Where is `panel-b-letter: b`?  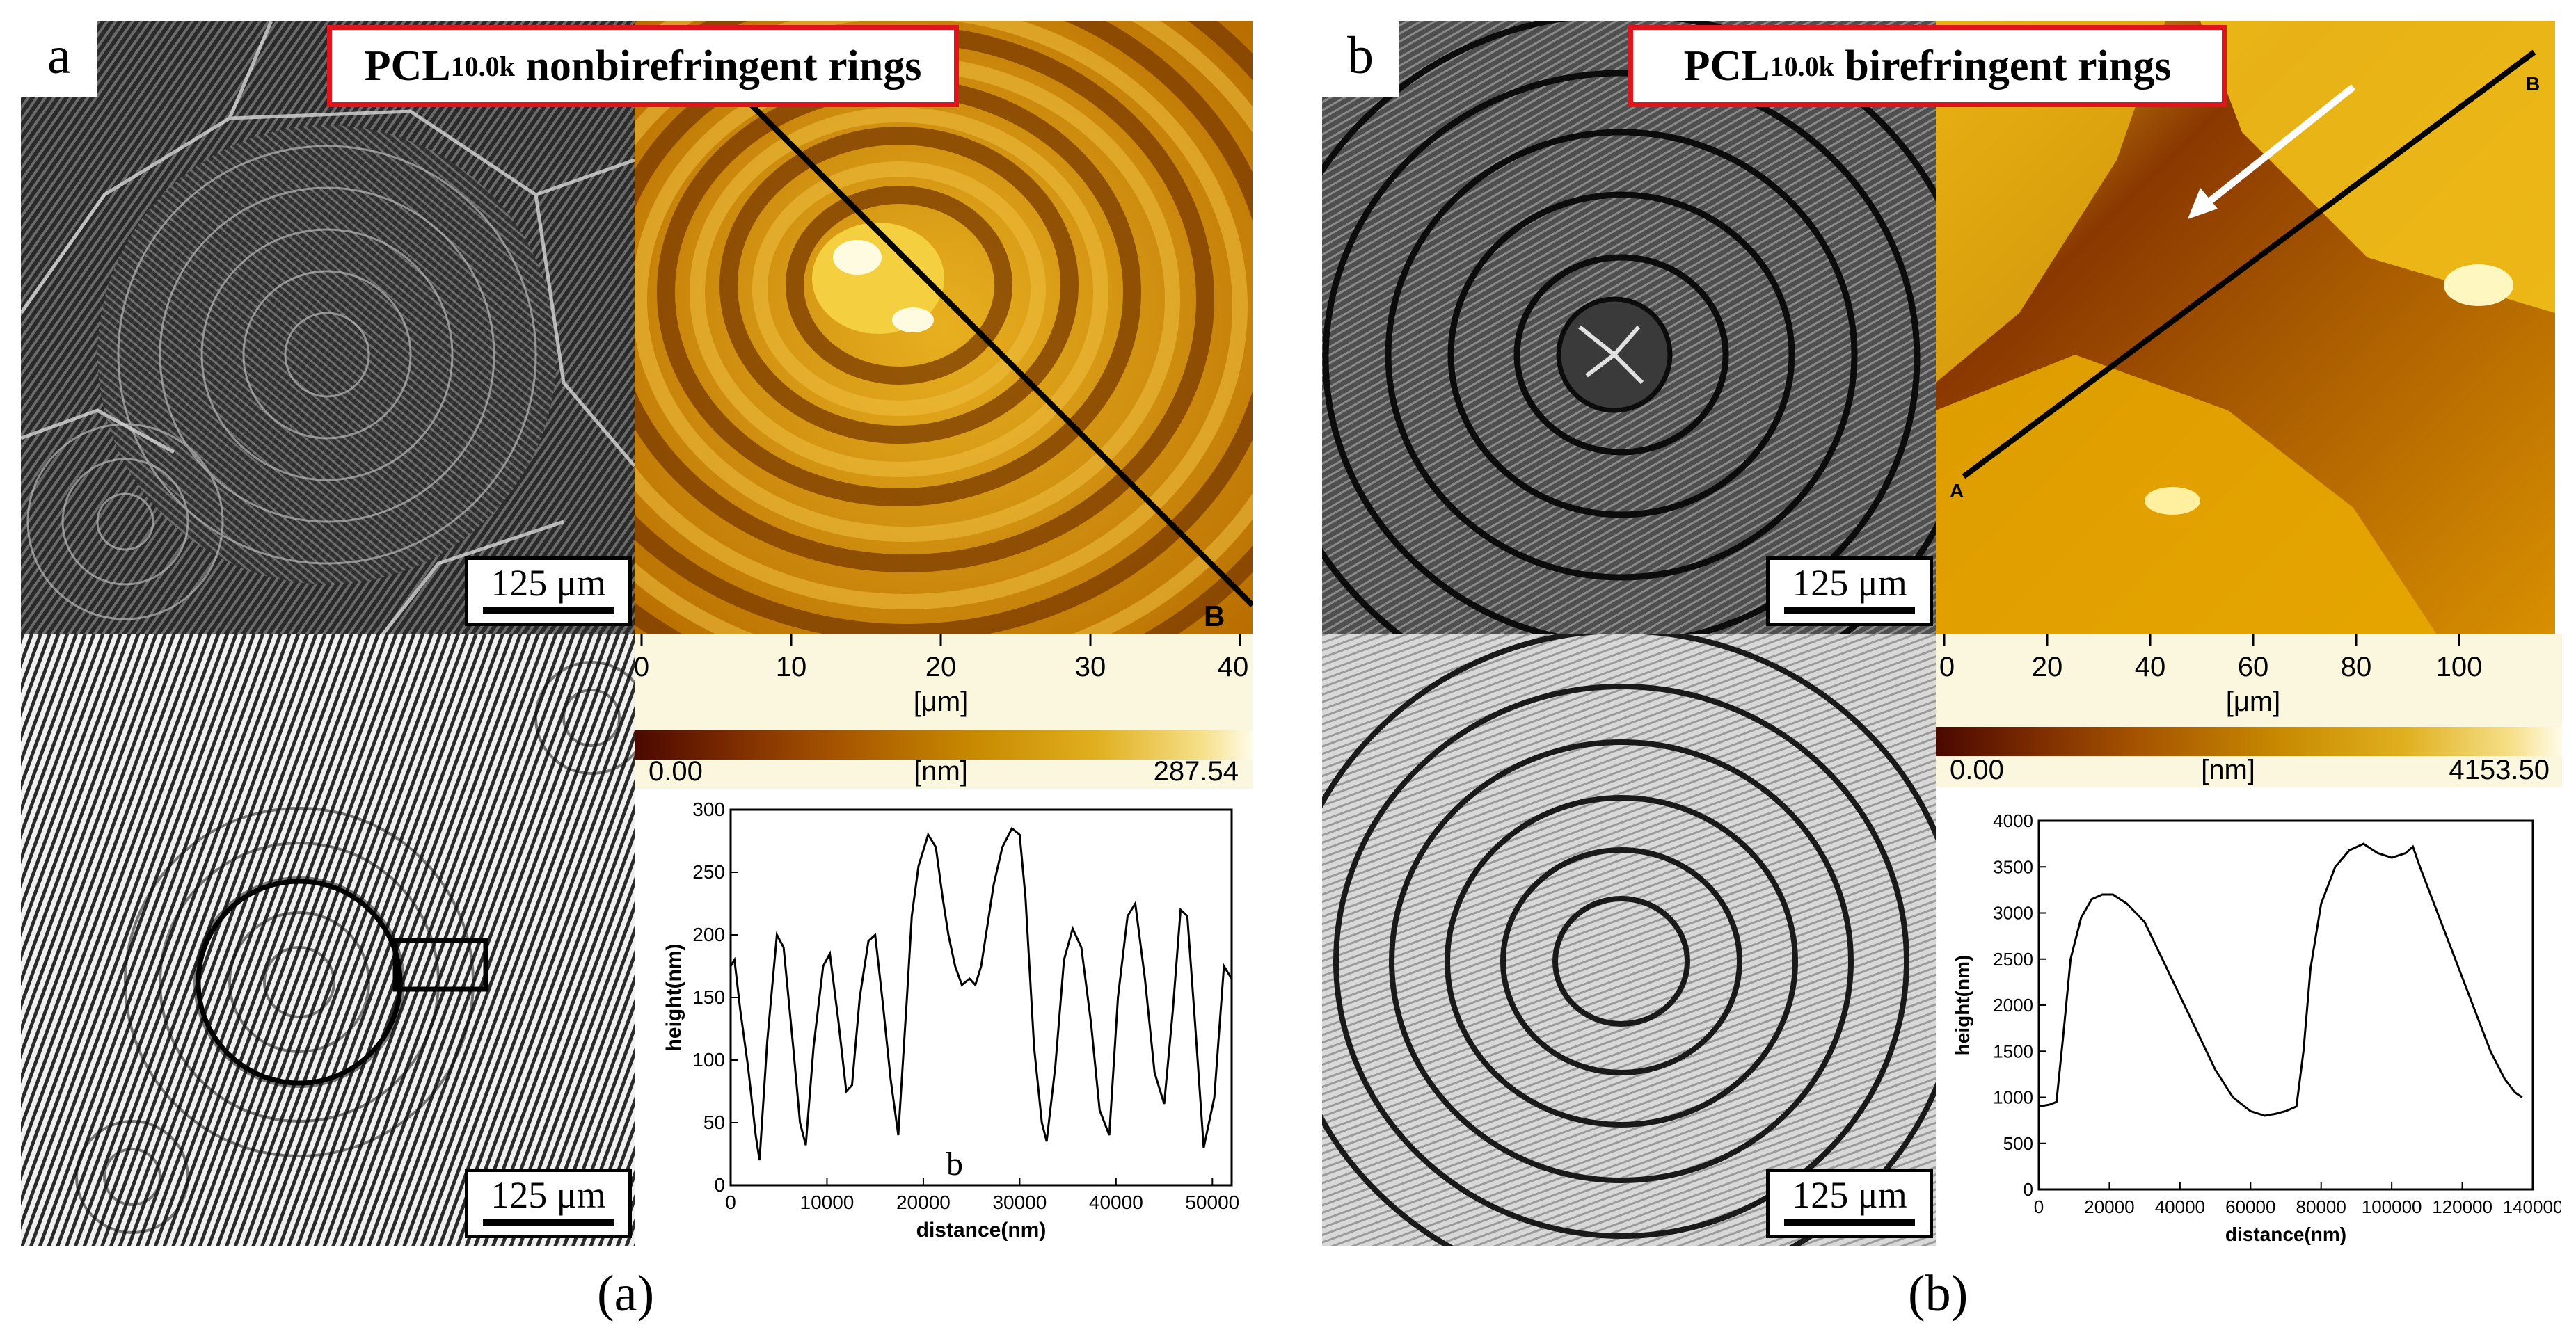
panel-b-letter: b is located at coordinates (1360, 59).